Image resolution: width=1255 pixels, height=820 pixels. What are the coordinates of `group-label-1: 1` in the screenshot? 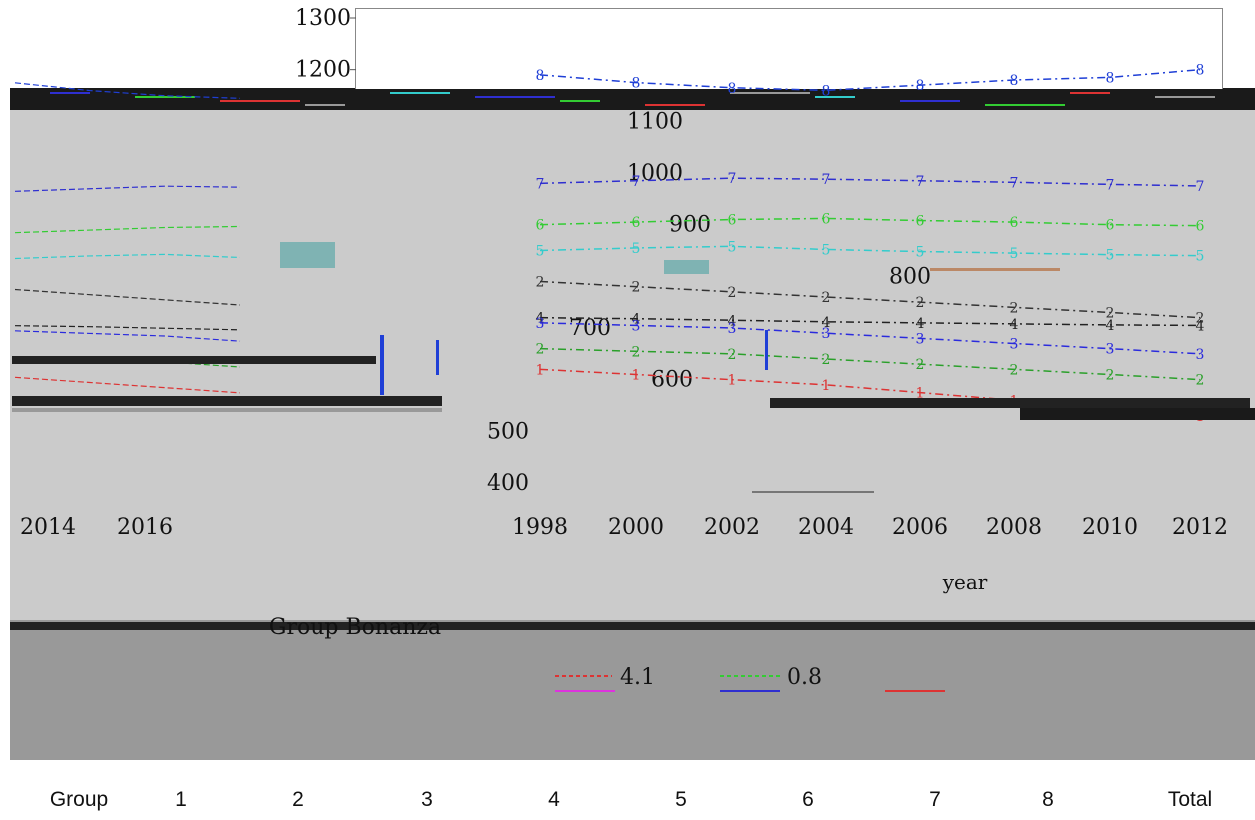 It's located at (181, 799).